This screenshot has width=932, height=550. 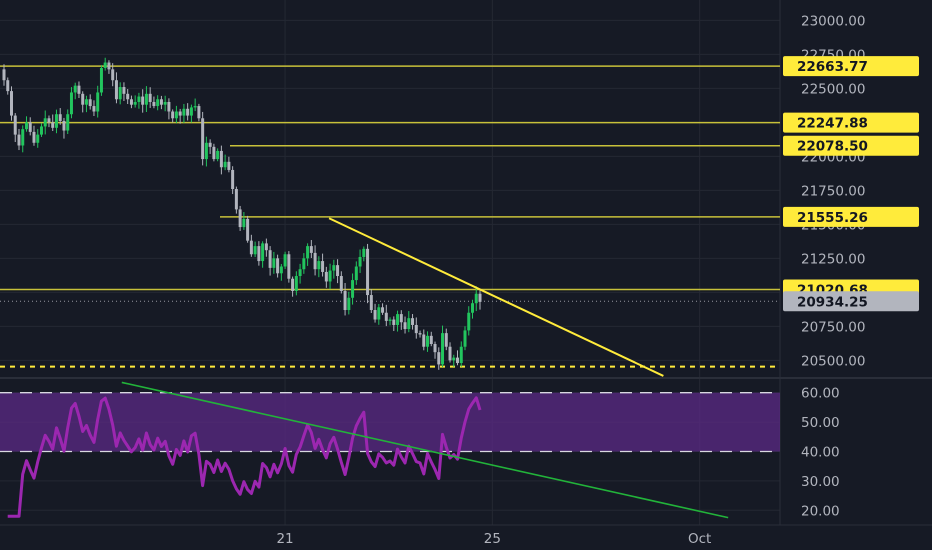 I want to click on price-tick-label: 21250.00, so click(x=833, y=259).